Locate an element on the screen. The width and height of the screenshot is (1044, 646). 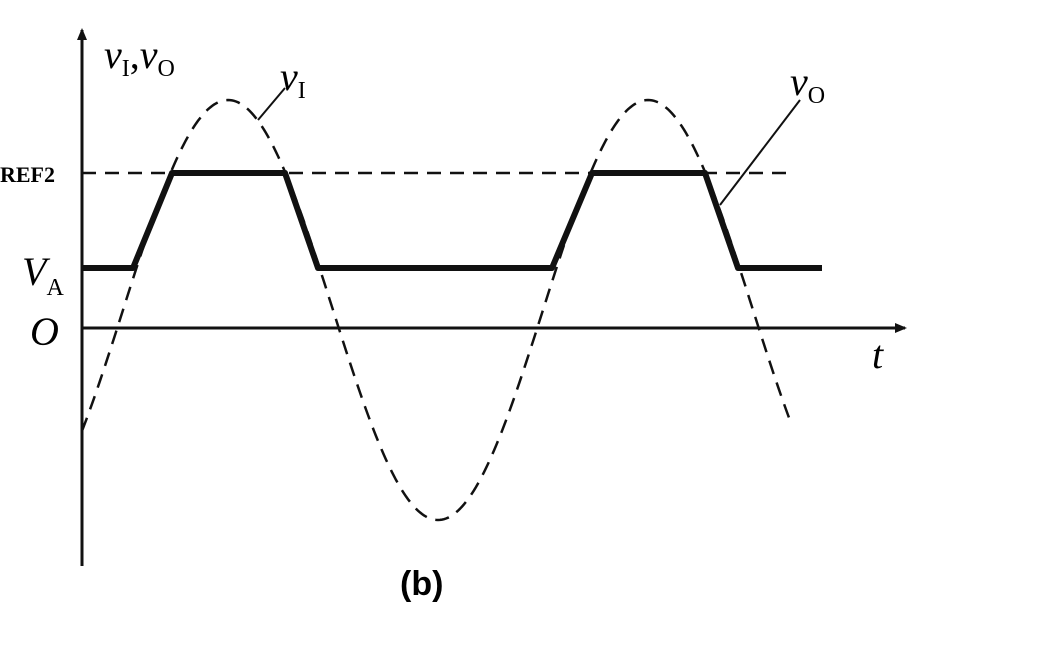
caption: (b) is located at coordinates (421, 584).